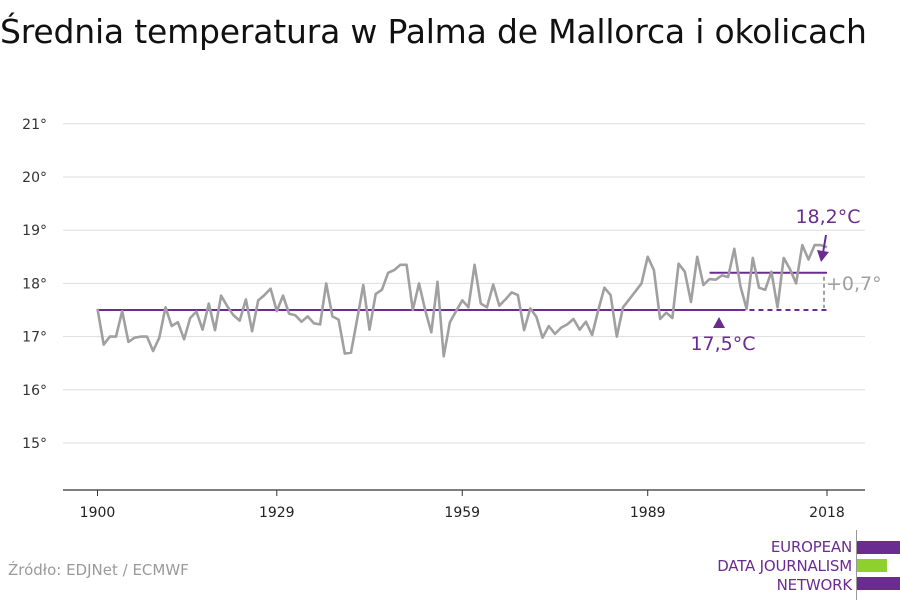 The height and width of the screenshot is (600, 900). Describe the element at coordinates (827, 513) in the screenshot. I see `x-tick-label: 2018` at that location.